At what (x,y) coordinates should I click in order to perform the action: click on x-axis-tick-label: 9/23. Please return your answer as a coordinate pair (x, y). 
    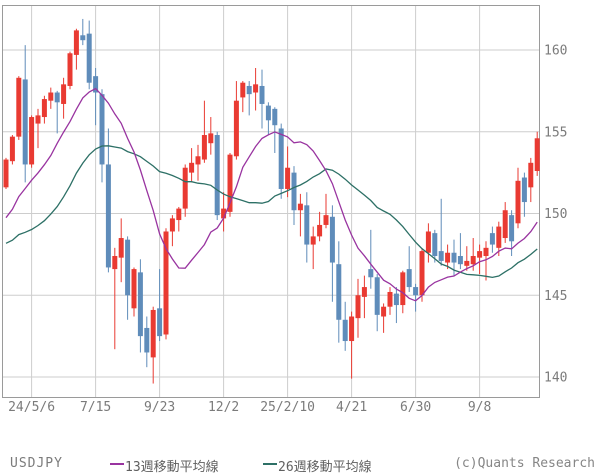
    Looking at the image, I should click on (159, 407).